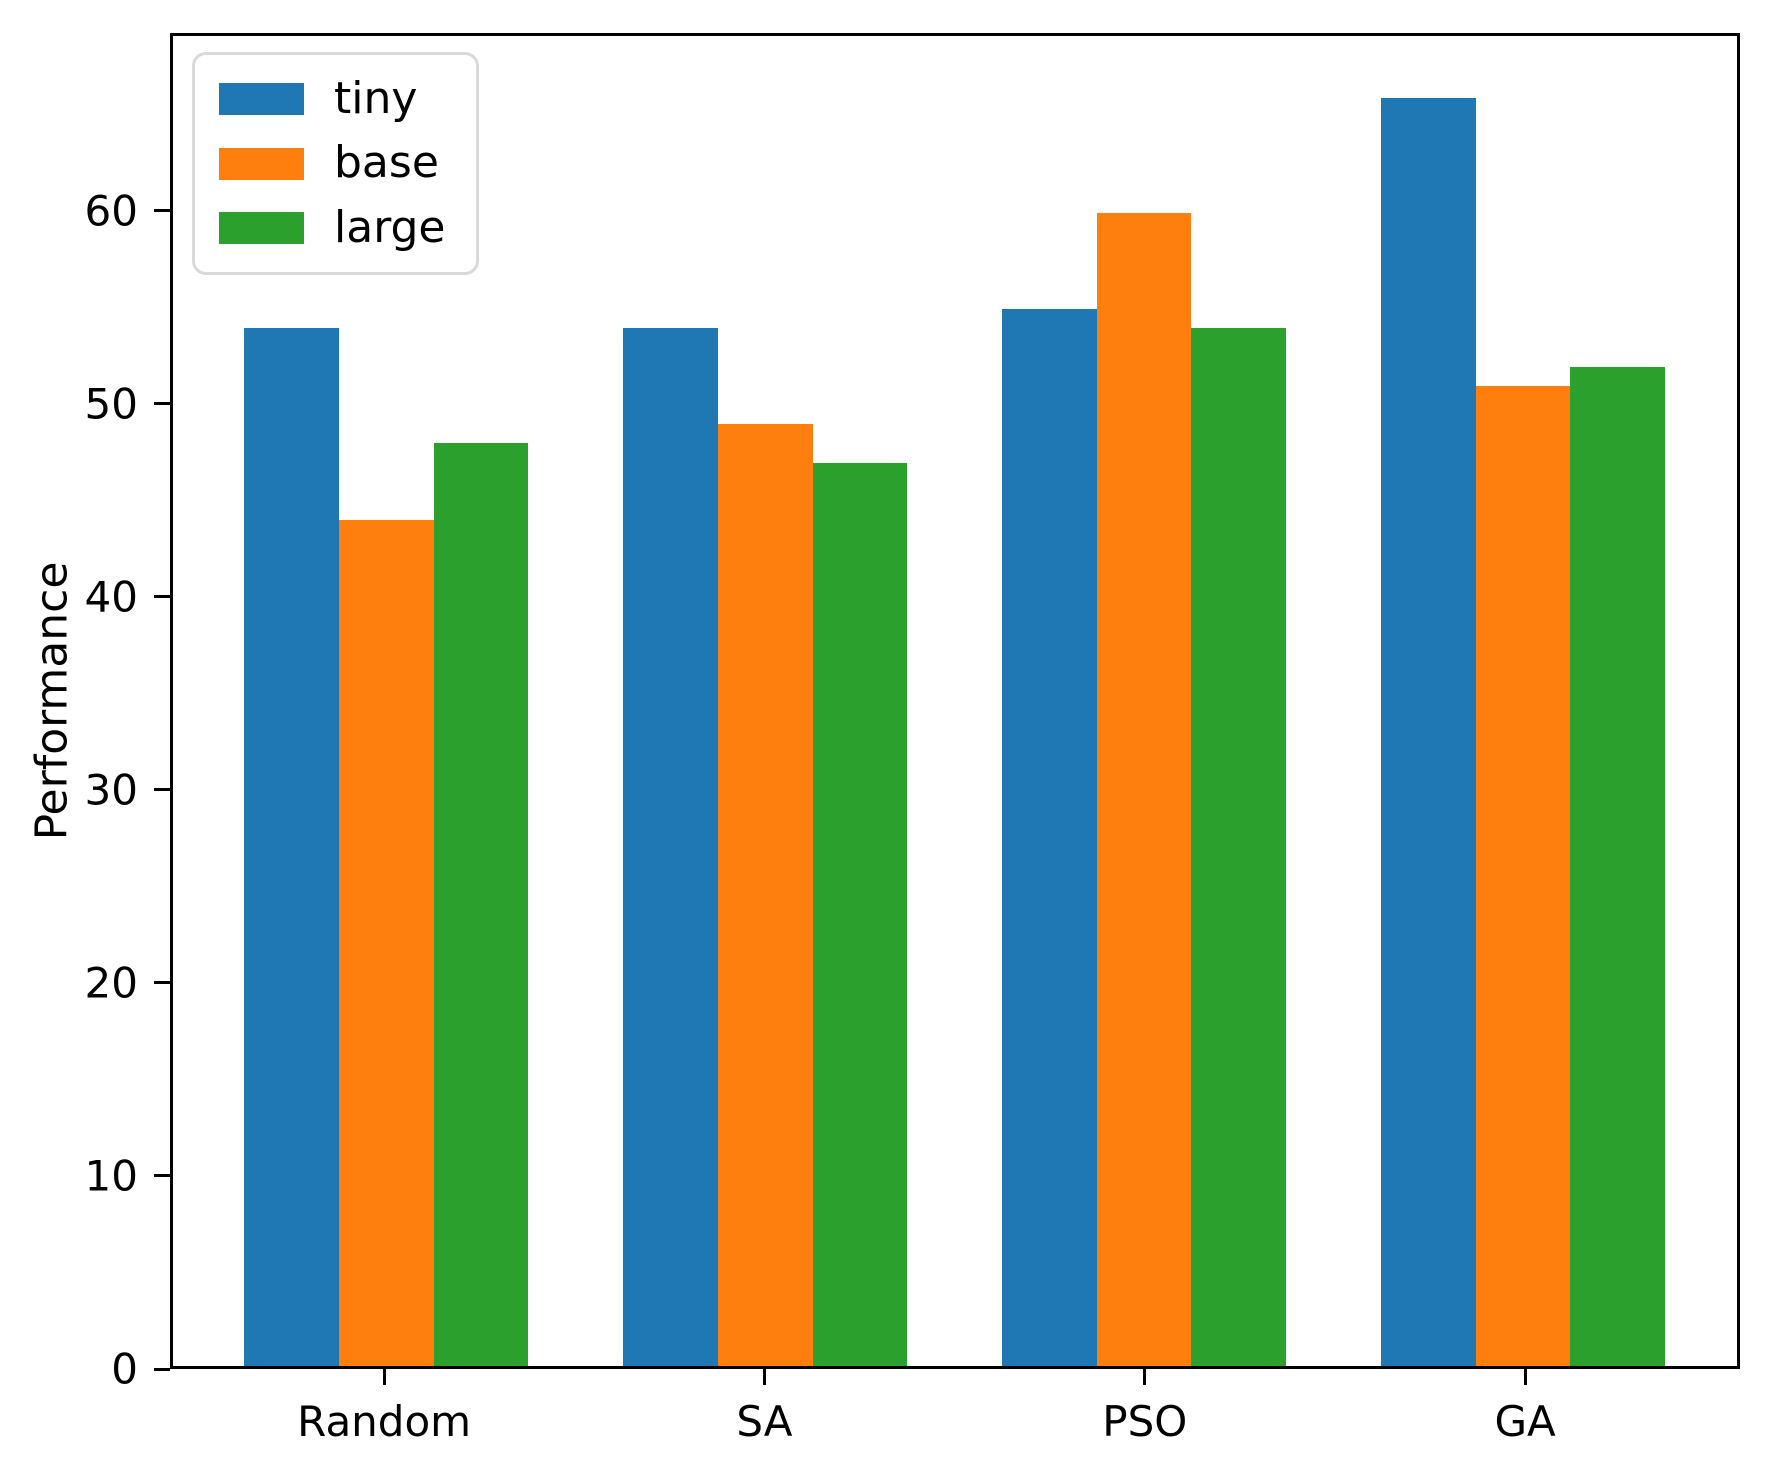 The image size is (1770, 1470). Describe the element at coordinates (384, 1421) in the screenshot. I see `x-tick-label-Random: Random` at that location.